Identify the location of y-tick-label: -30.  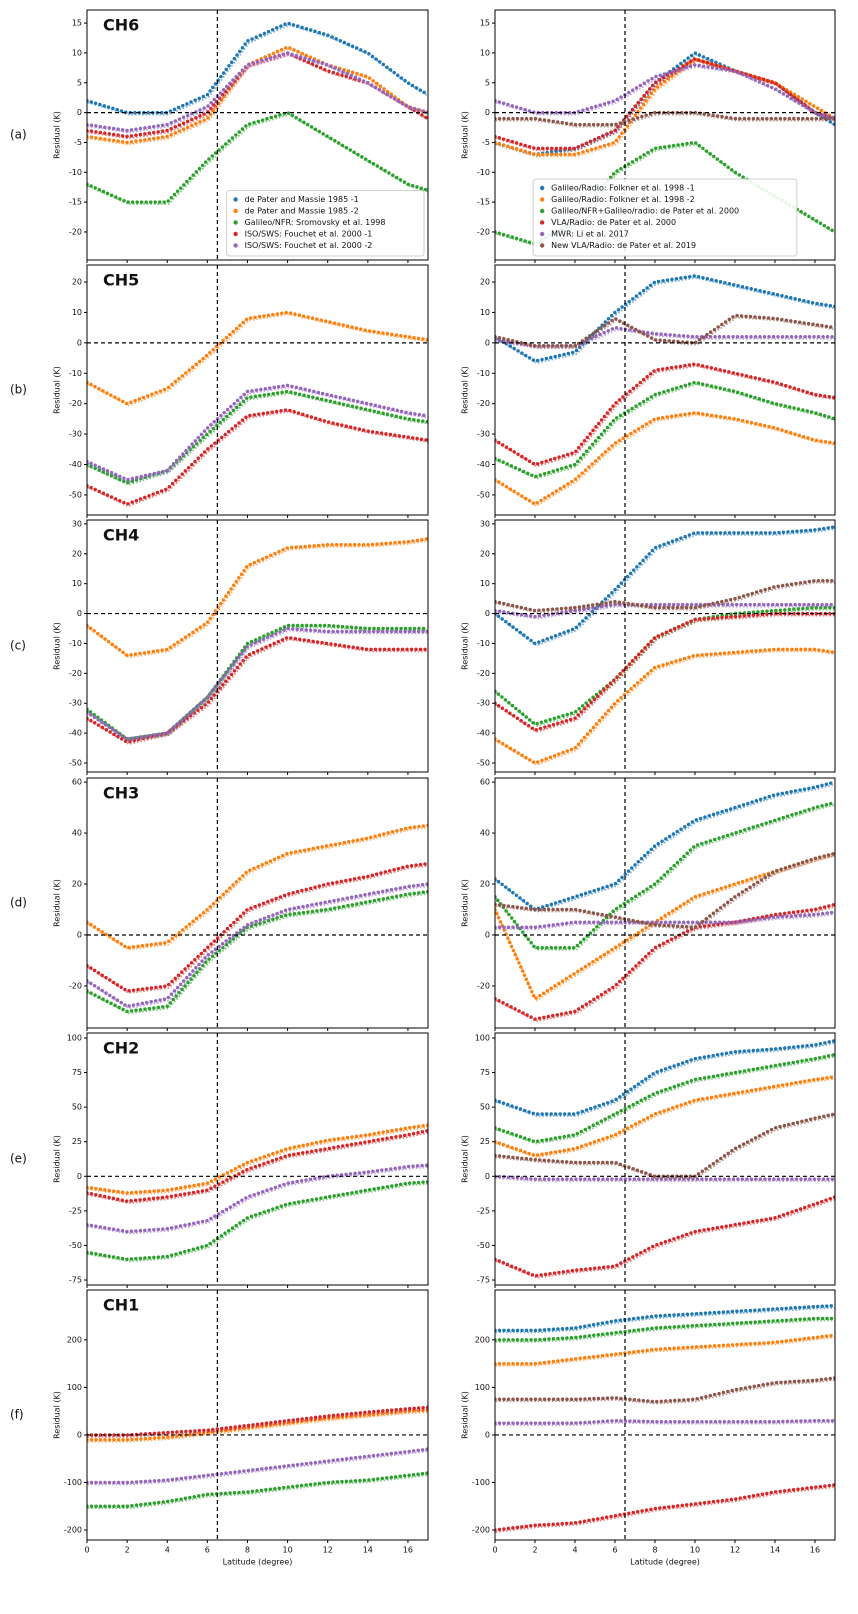
(483, 434).